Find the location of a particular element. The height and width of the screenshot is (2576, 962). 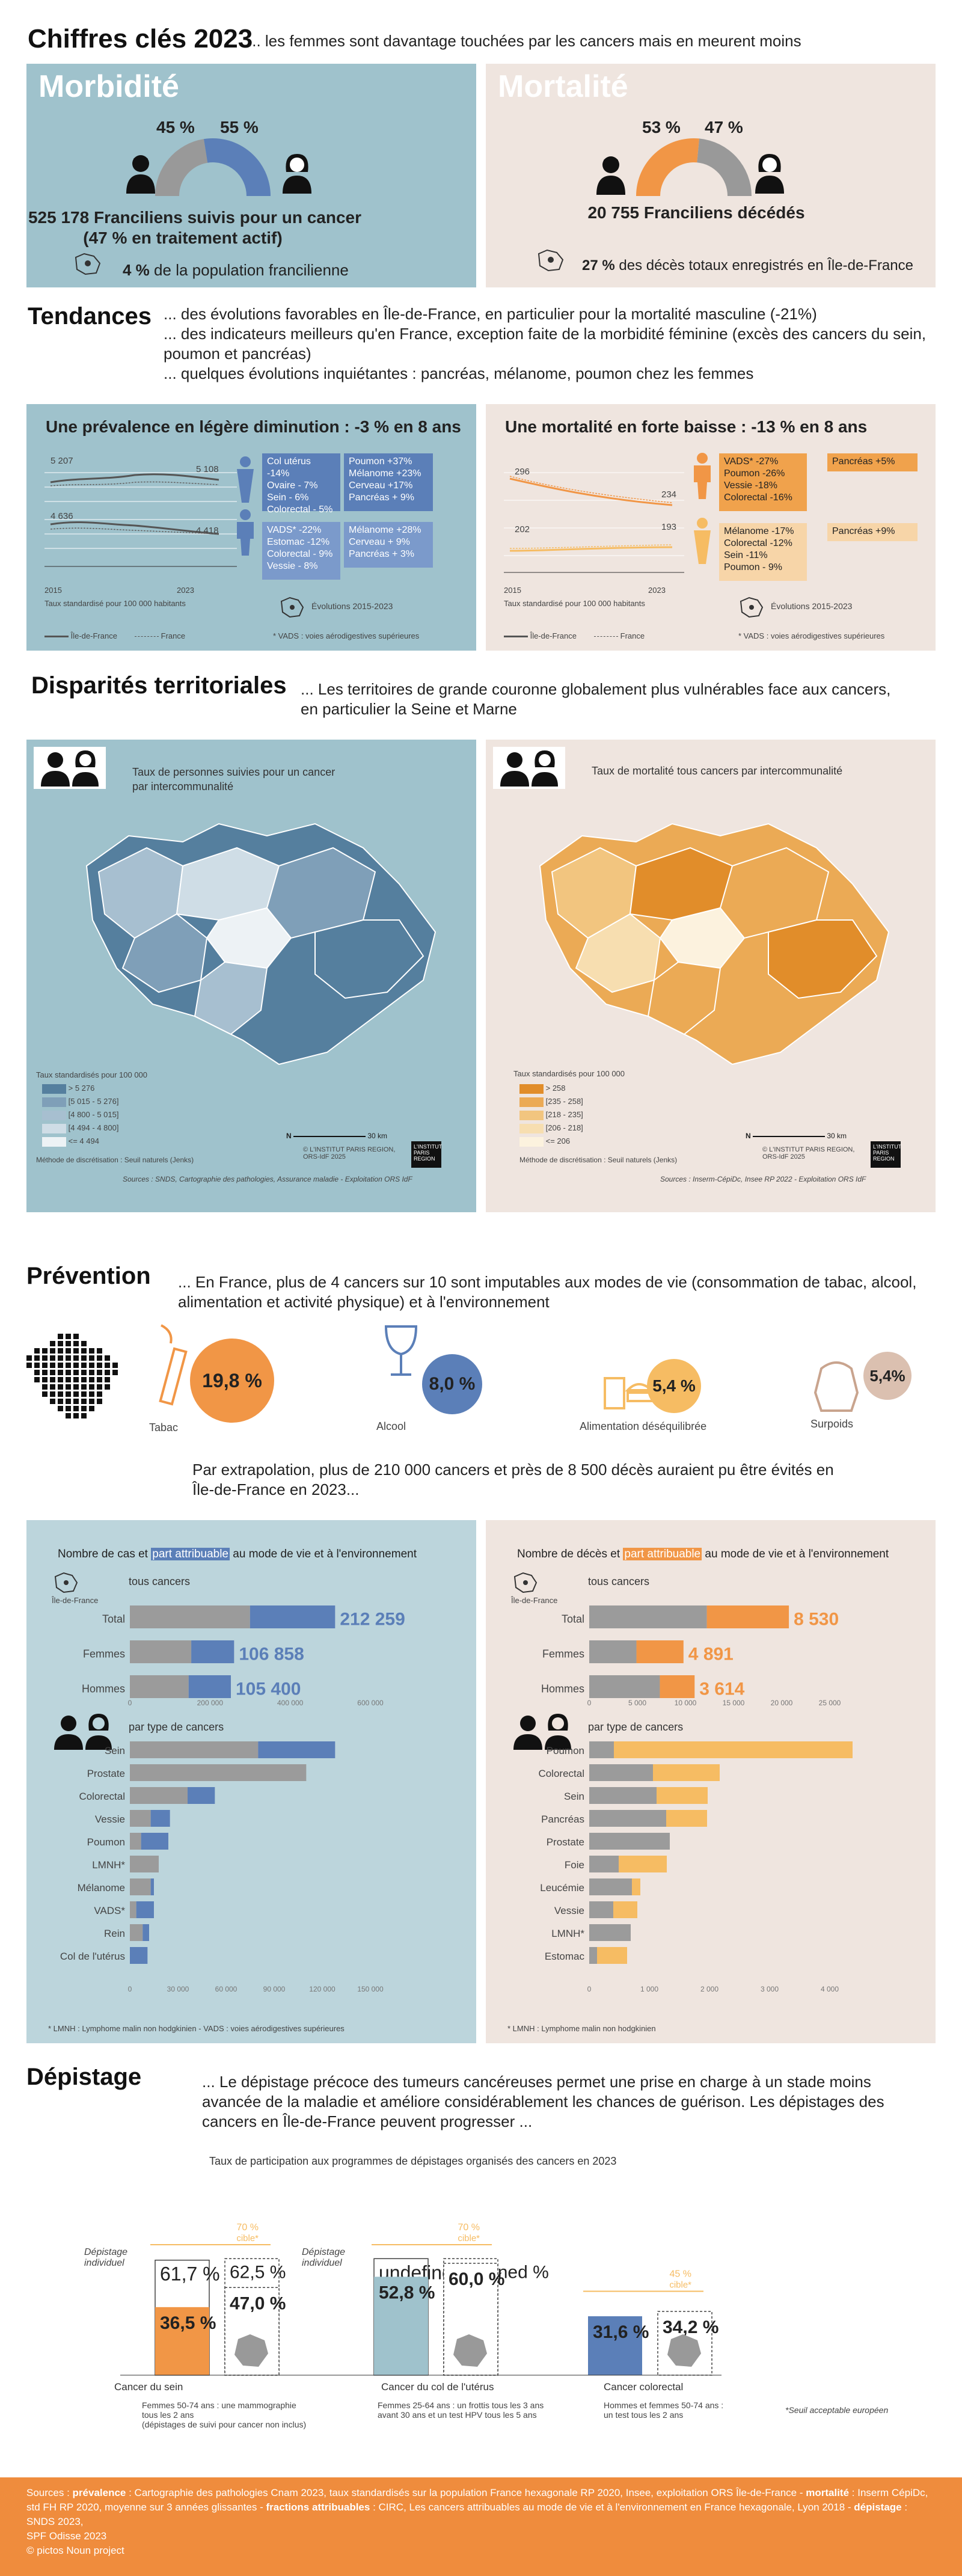

bar-category-label: Femmes is located at coordinates (104, 1654).